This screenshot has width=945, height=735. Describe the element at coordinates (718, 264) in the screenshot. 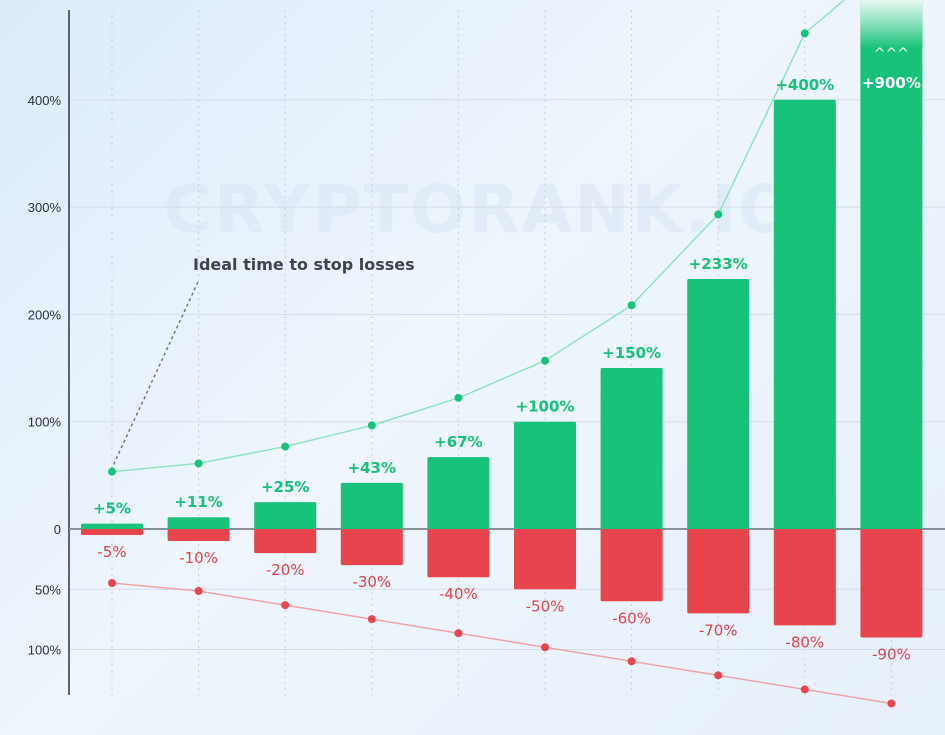

I see `gain-data-label: +233%` at that location.